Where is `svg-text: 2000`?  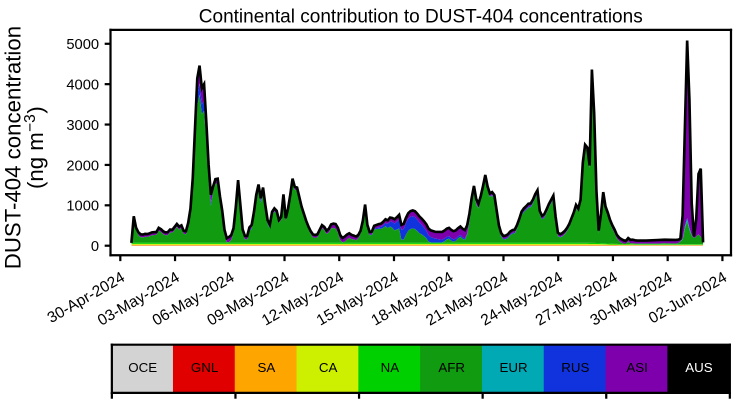 svg-text: 2000 is located at coordinates (82, 166).